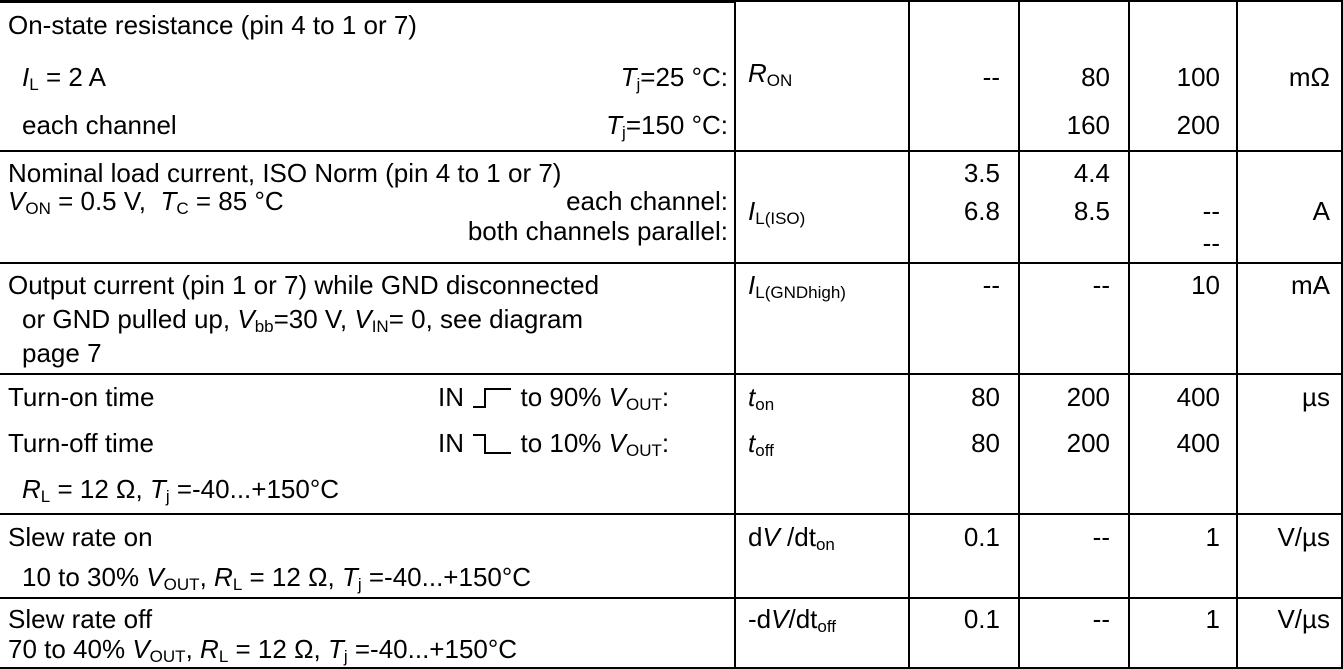 Image resolution: width=1343 pixels, height=669 pixels. What do you see at coordinates (1237, 334) in the screenshot?
I see `col-divider-unit` at bounding box center [1237, 334].